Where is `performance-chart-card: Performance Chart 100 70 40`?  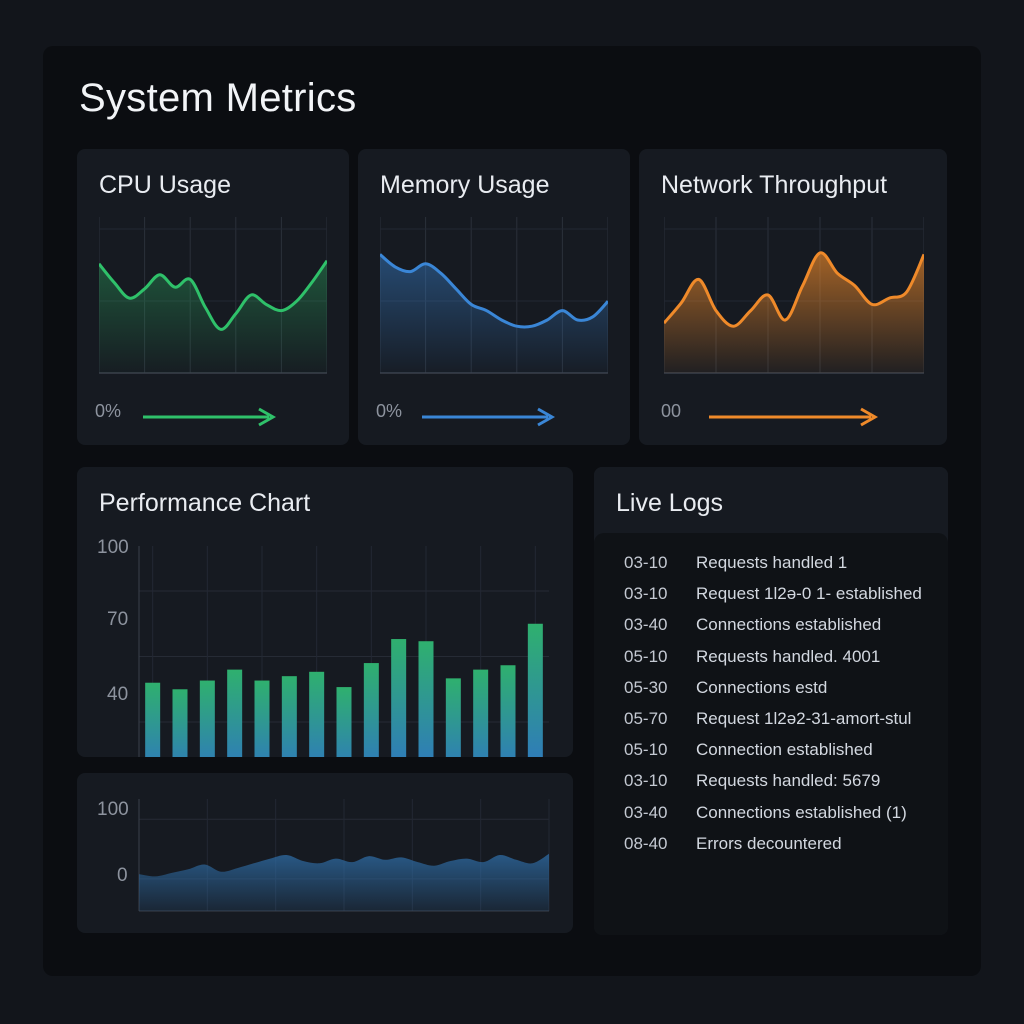
performance-chart-card: Performance Chart 100 70 40 is located at coordinates (325, 612).